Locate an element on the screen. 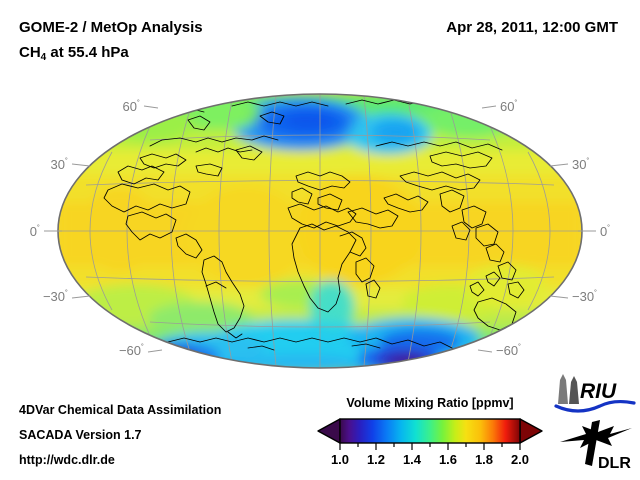  assimilation-label: 4DVar Chemical Data Assimilation is located at coordinates (120, 410).